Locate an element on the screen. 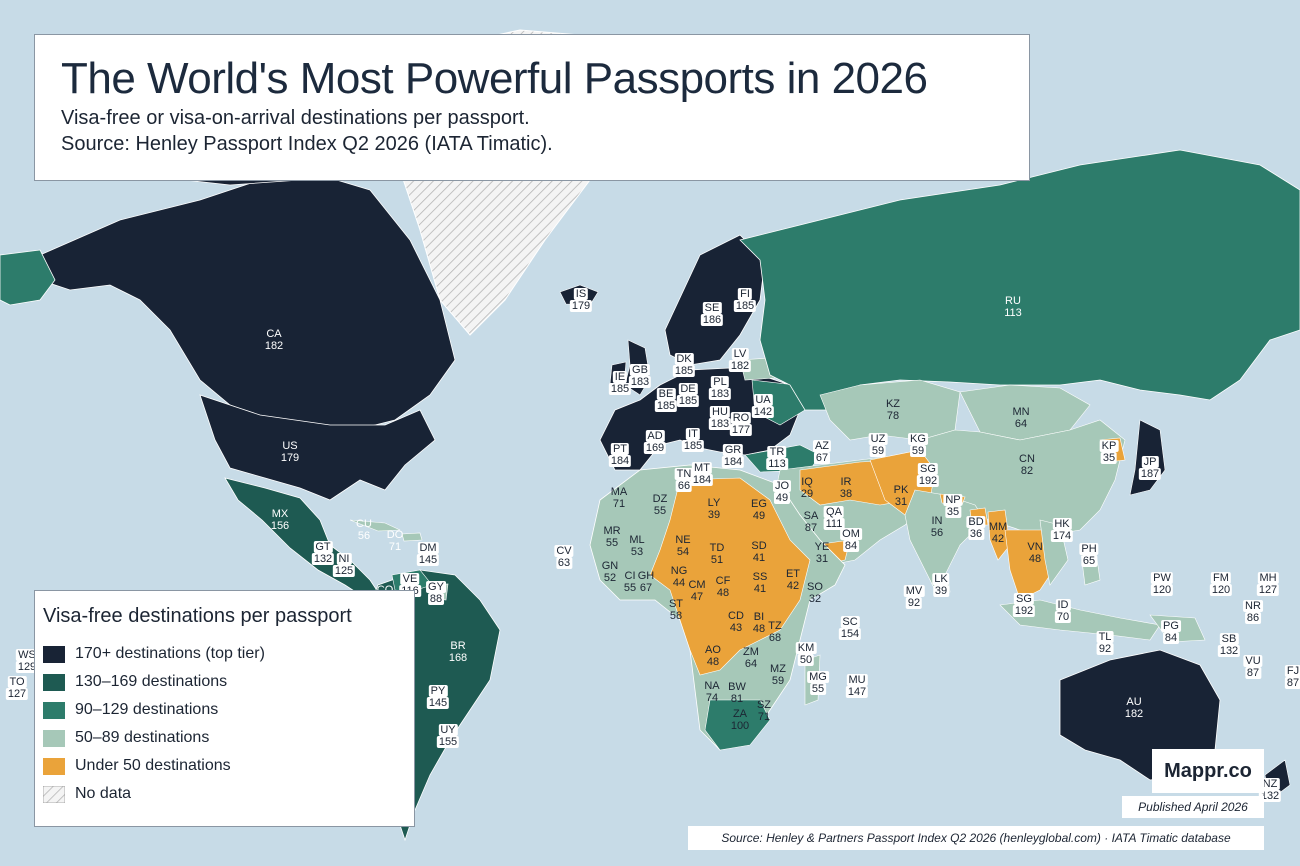 The height and width of the screenshot is (866, 1300). legend-swatch-tier5 is located at coordinates (54, 766).